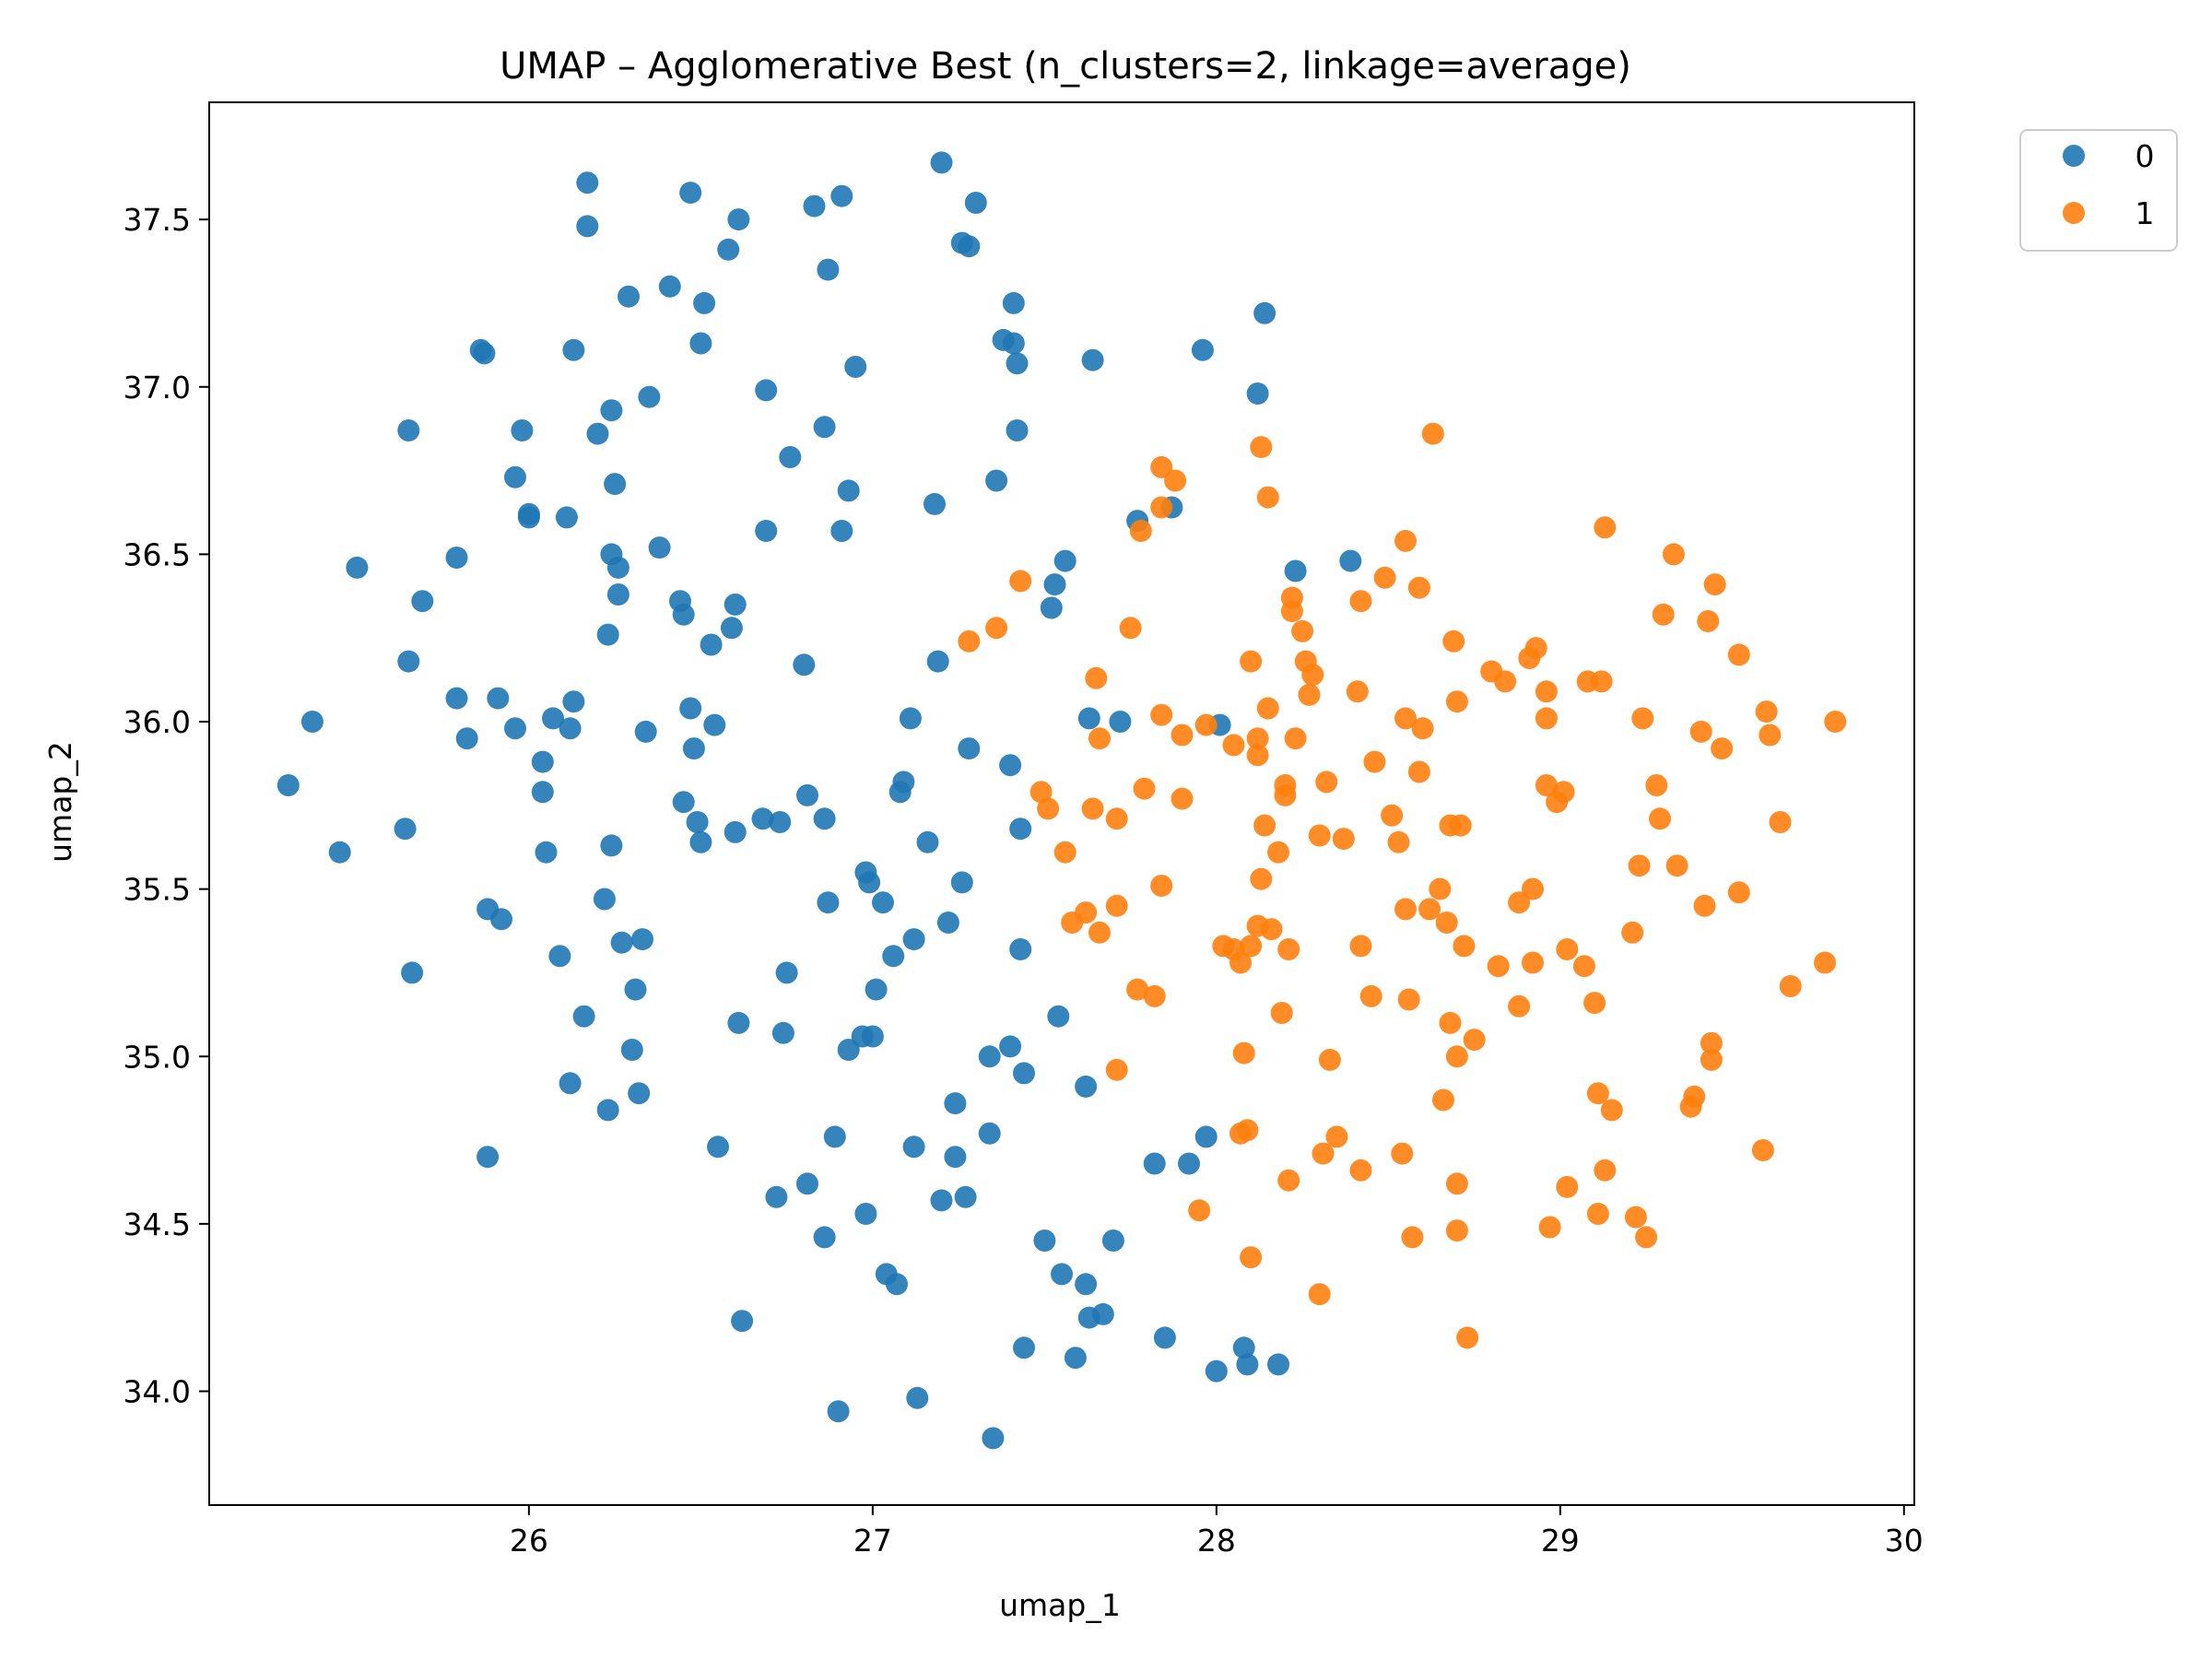 Image resolution: width=2212 pixels, height=1659 pixels. What do you see at coordinates (157, 722) in the screenshot?
I see `y-tick-label: 36.0` at bounding box center [157, 722].